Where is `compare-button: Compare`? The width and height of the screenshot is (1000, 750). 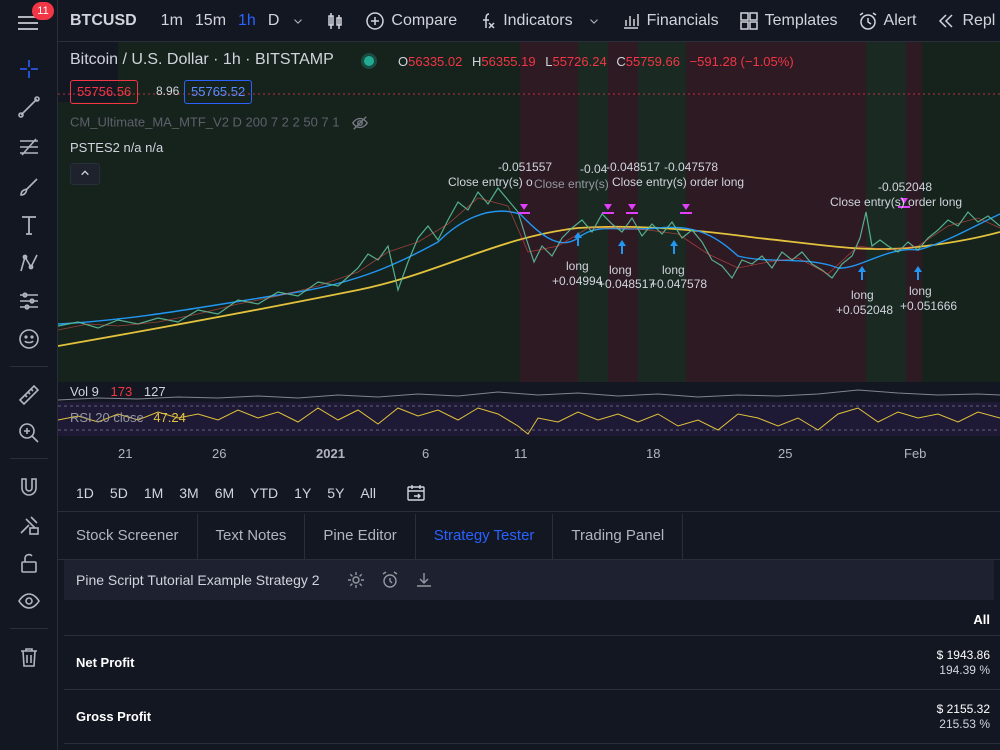
compare-button: Compare is located at coordinates (411, 21).